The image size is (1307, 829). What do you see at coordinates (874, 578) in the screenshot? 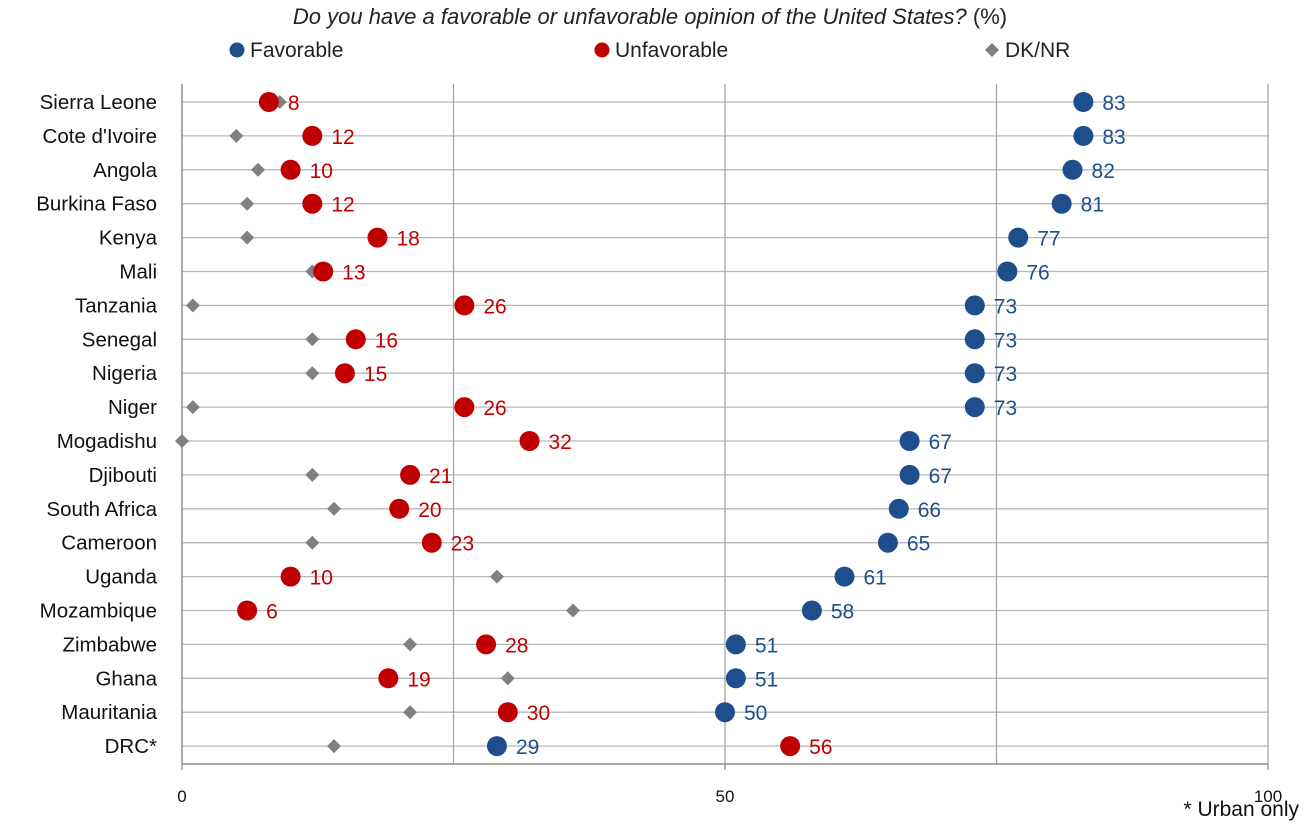
I see `data-label: 61` at bounding box center [874, 578].